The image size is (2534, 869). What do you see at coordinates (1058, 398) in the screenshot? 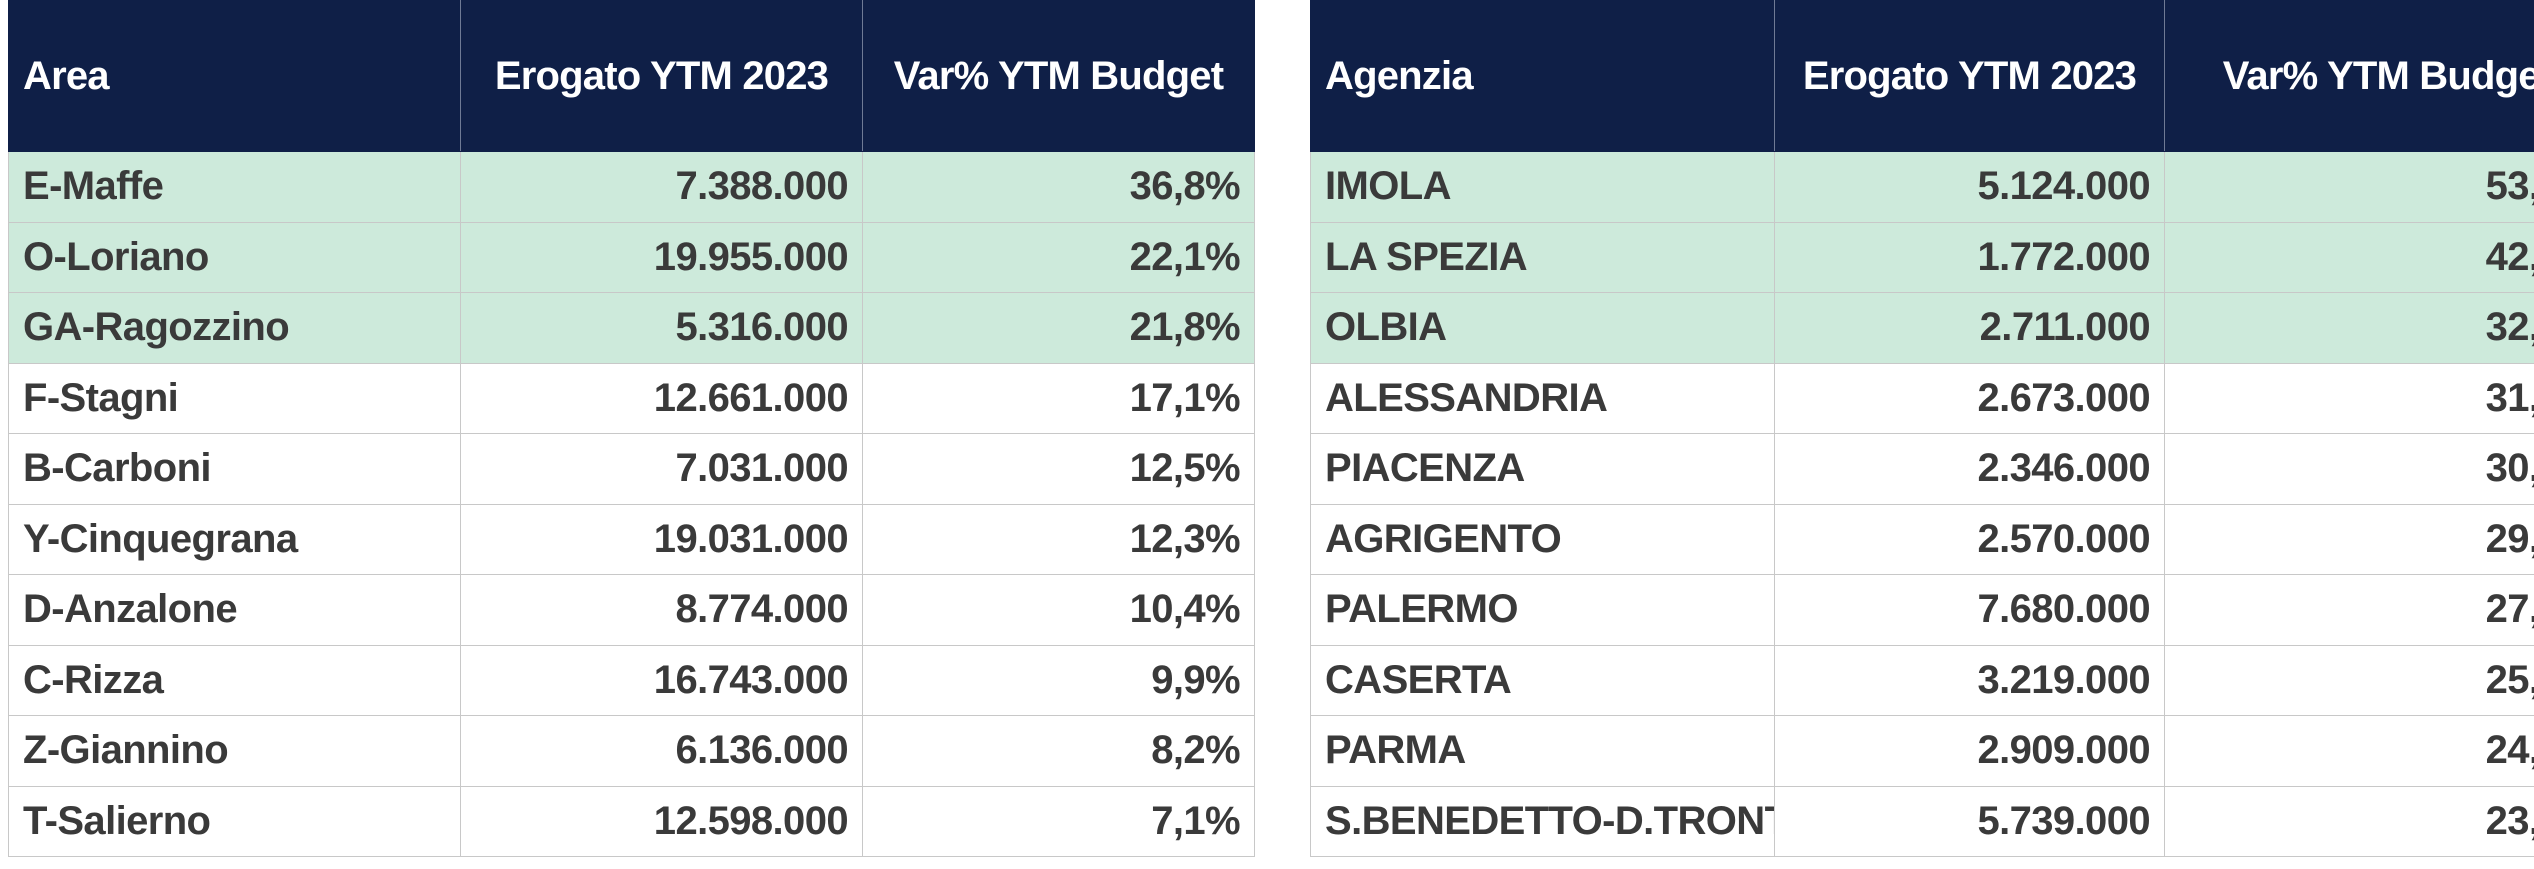
I see `row-var-cell: 17,1%` at bounding box center [1058, 398].